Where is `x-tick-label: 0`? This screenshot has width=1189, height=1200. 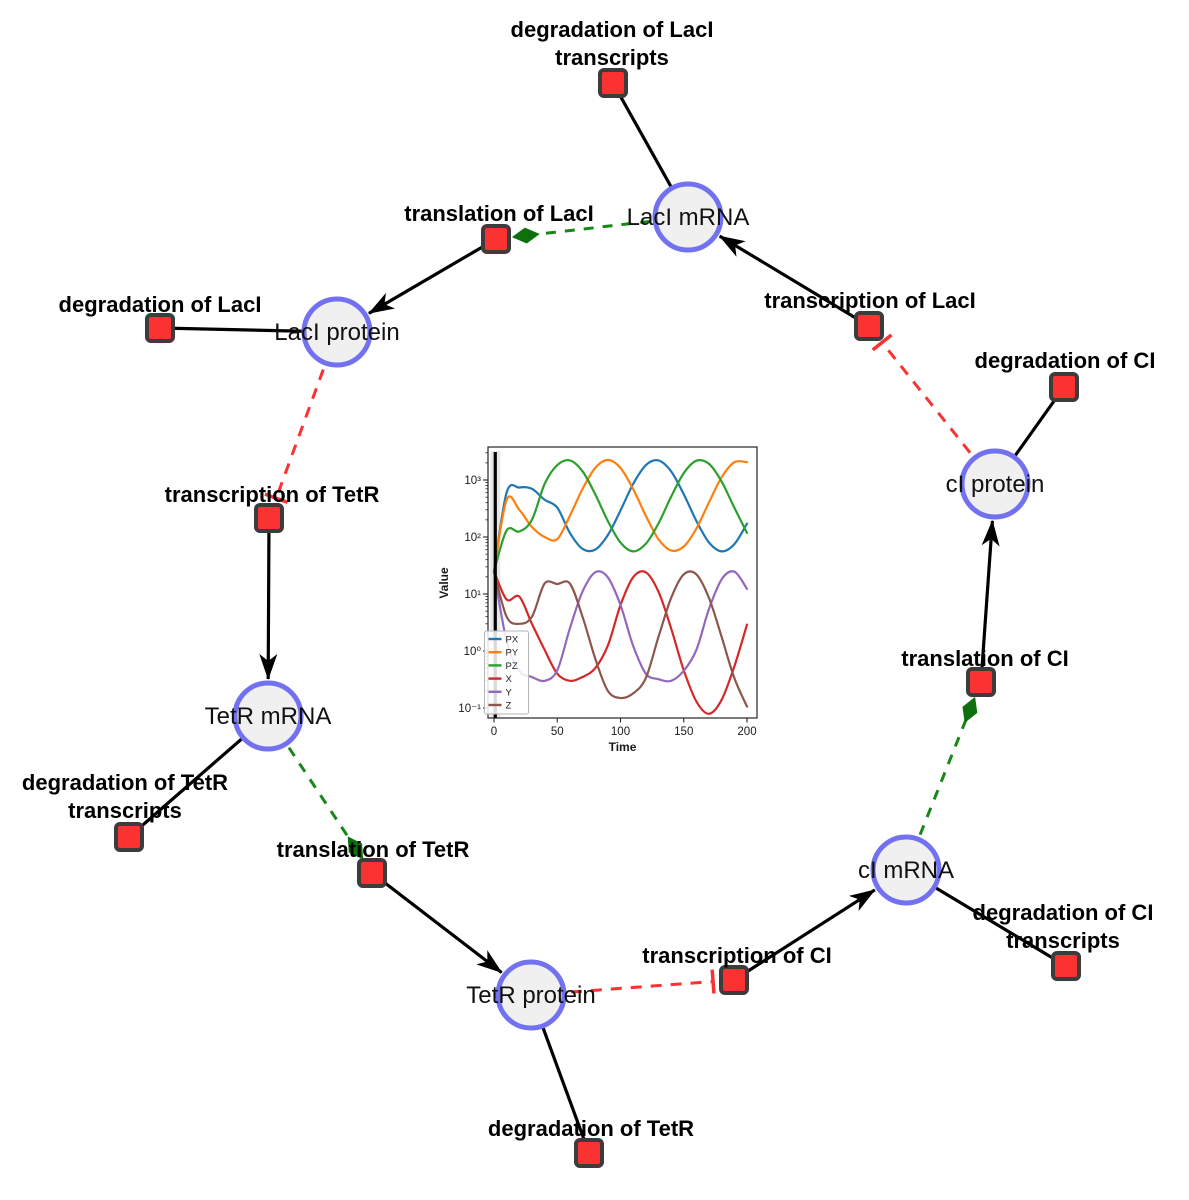 x-tick-label: 0 is located at coordinates (494, 732).